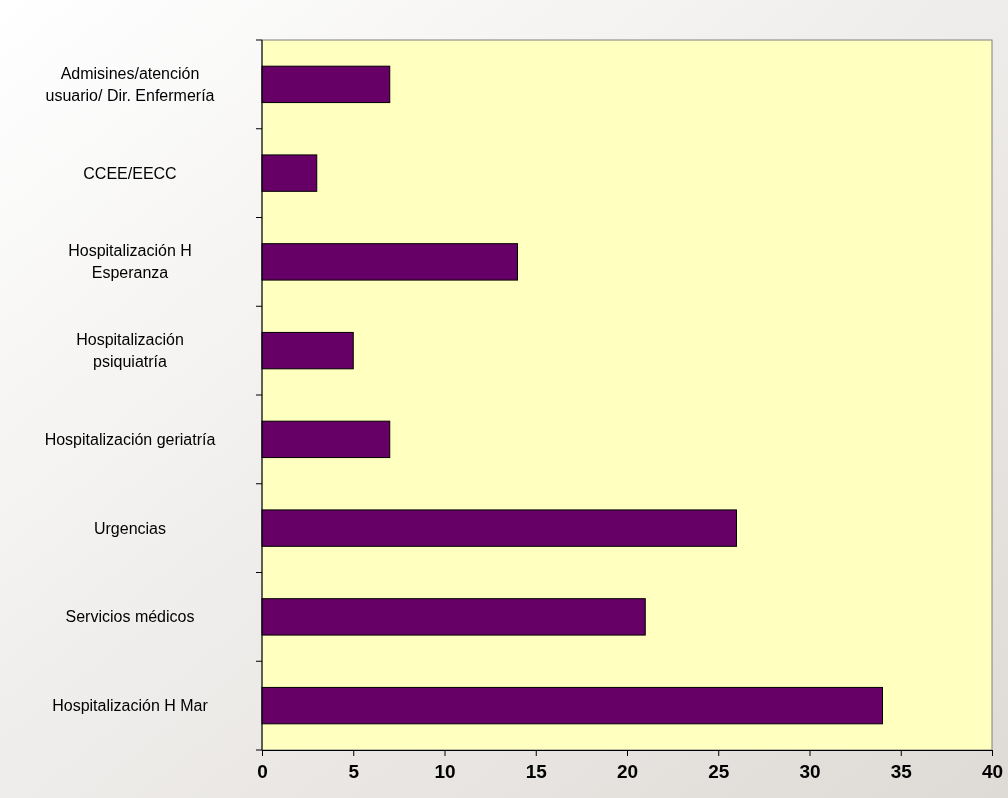 The image size is (1008, 798). What do you see at coordinates (130, 262) in the screenshot?
I see `y-tick-label: Hospitalización H Esperanza` at bounding box center [130, 262].